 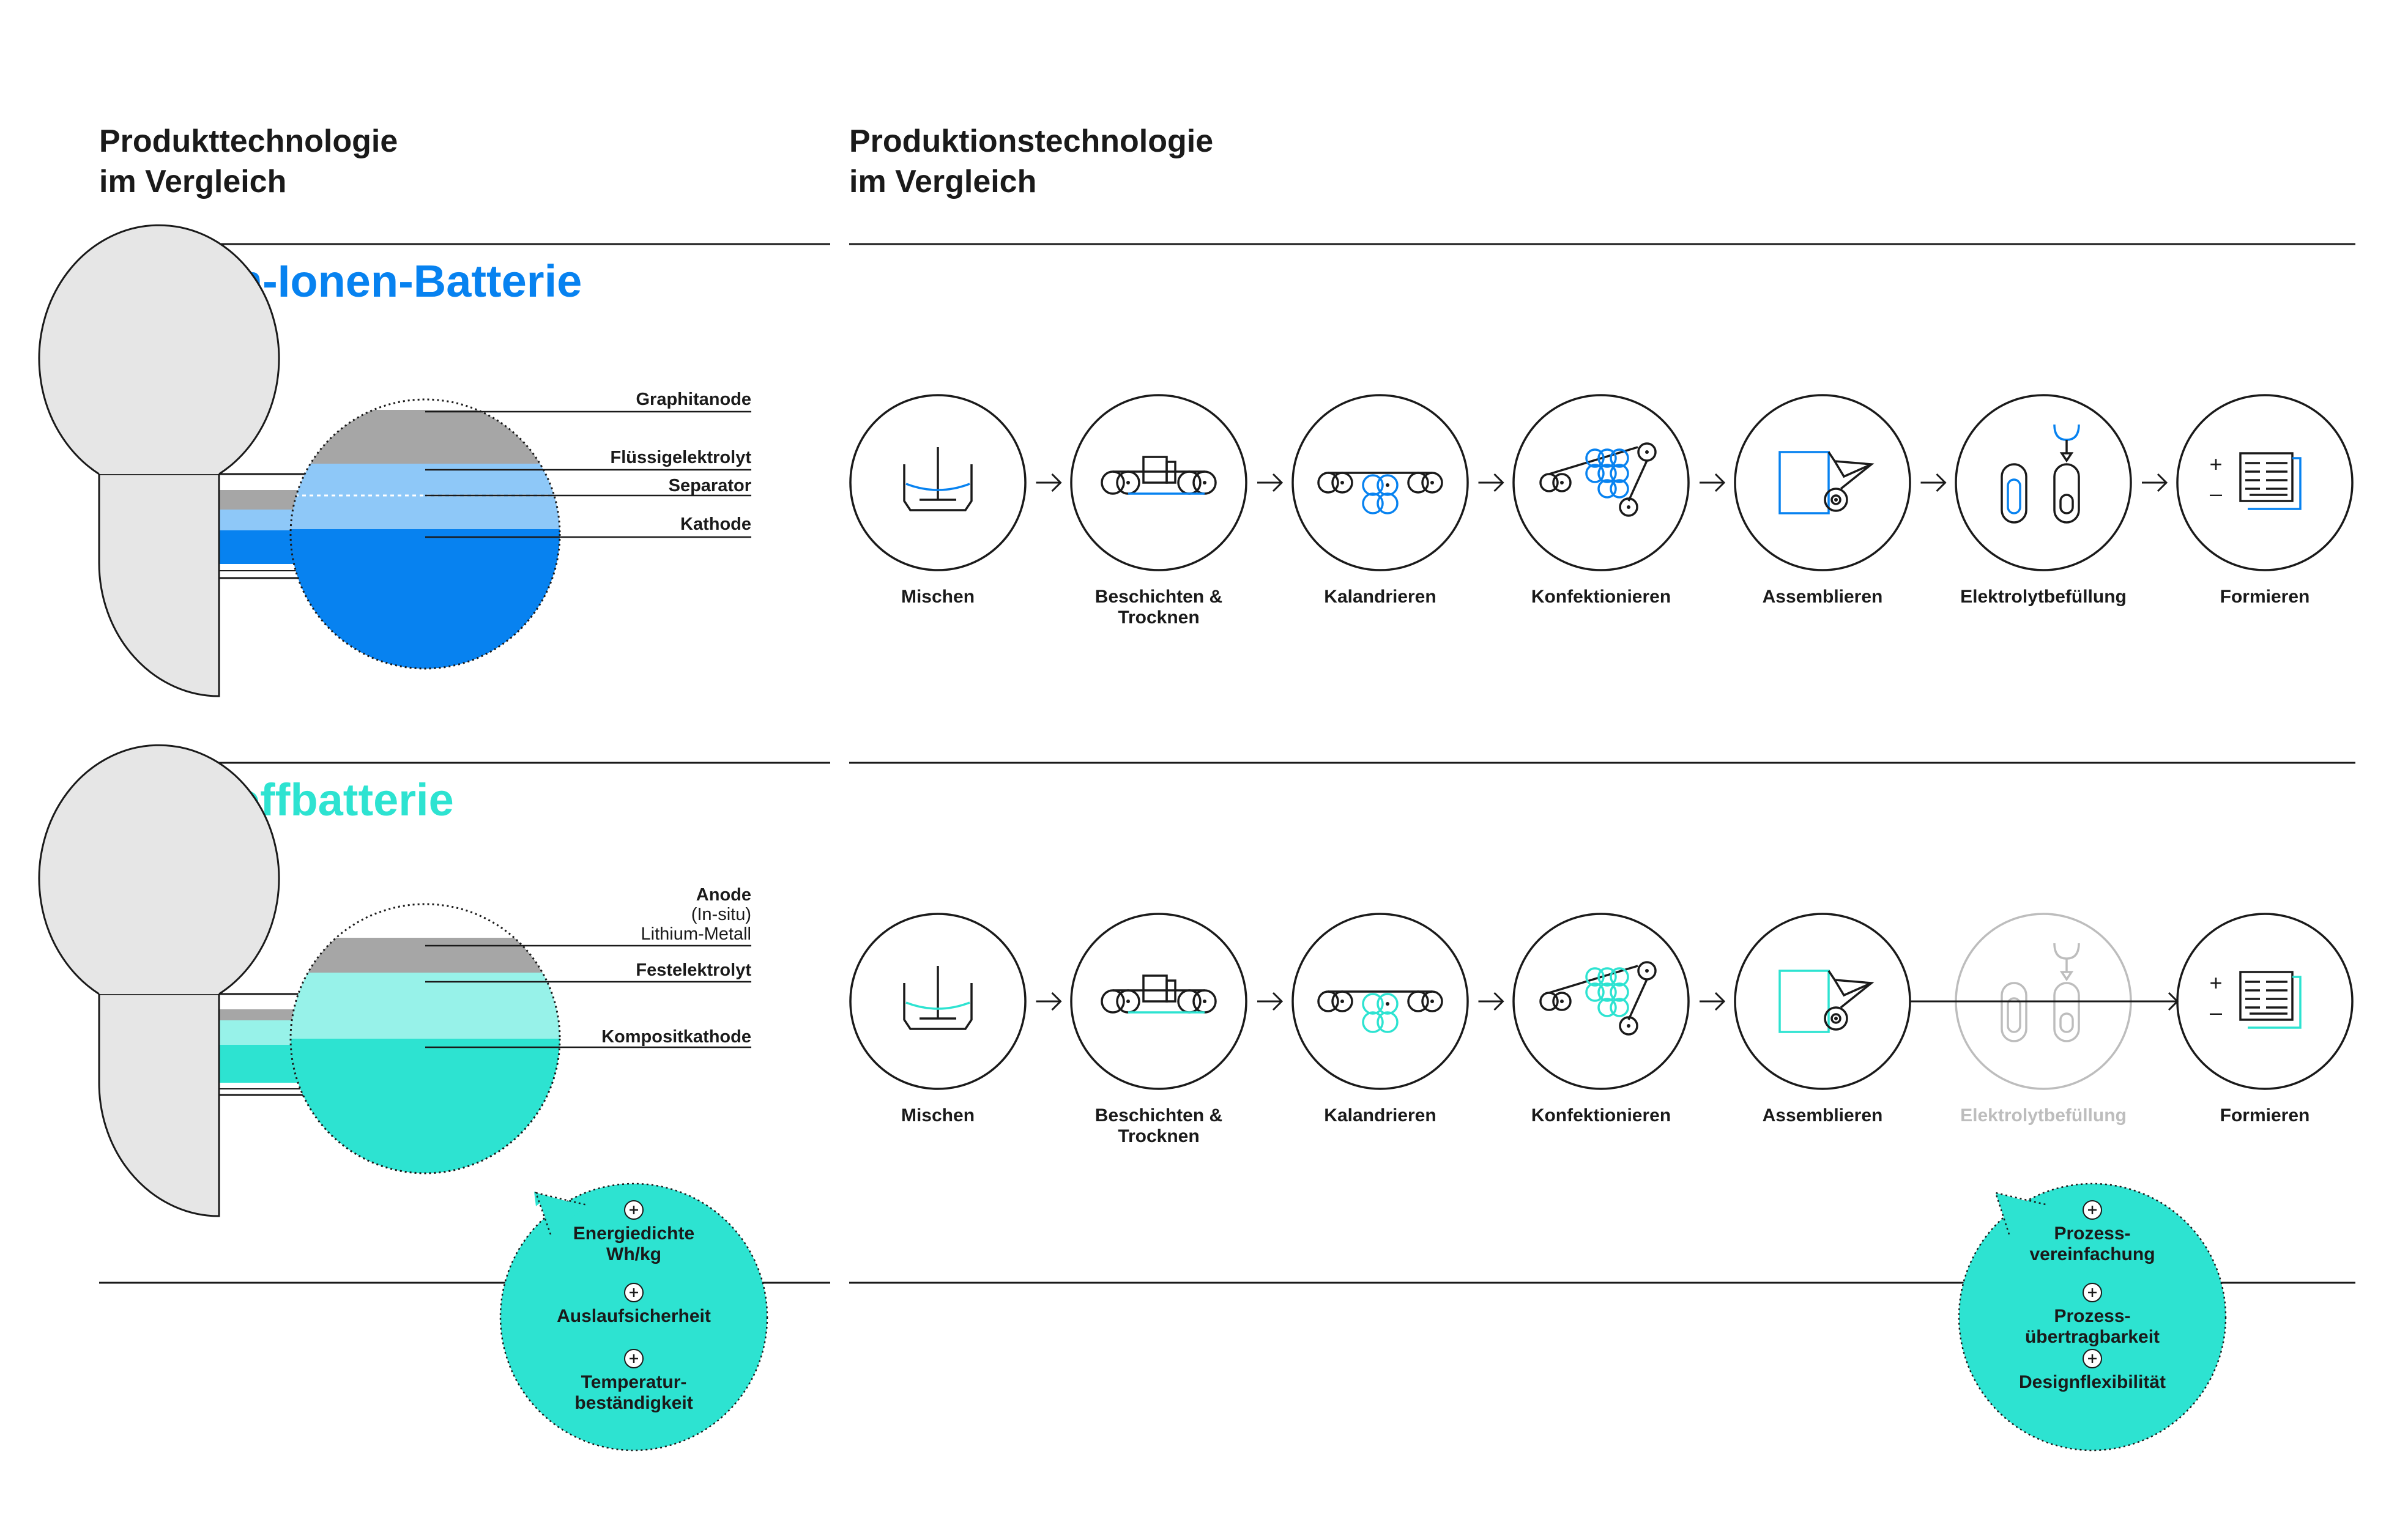 What do you see at coordinates (1158, 1115) in the screenshot?
I see `solid-step-label: Beschichten &` at bounding box center [1158, 1115].